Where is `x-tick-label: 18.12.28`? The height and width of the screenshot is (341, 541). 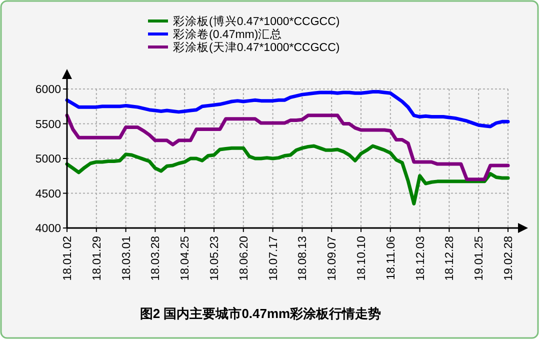
x-tick-label: 18.12.28 is located at coordinates (450, 258).